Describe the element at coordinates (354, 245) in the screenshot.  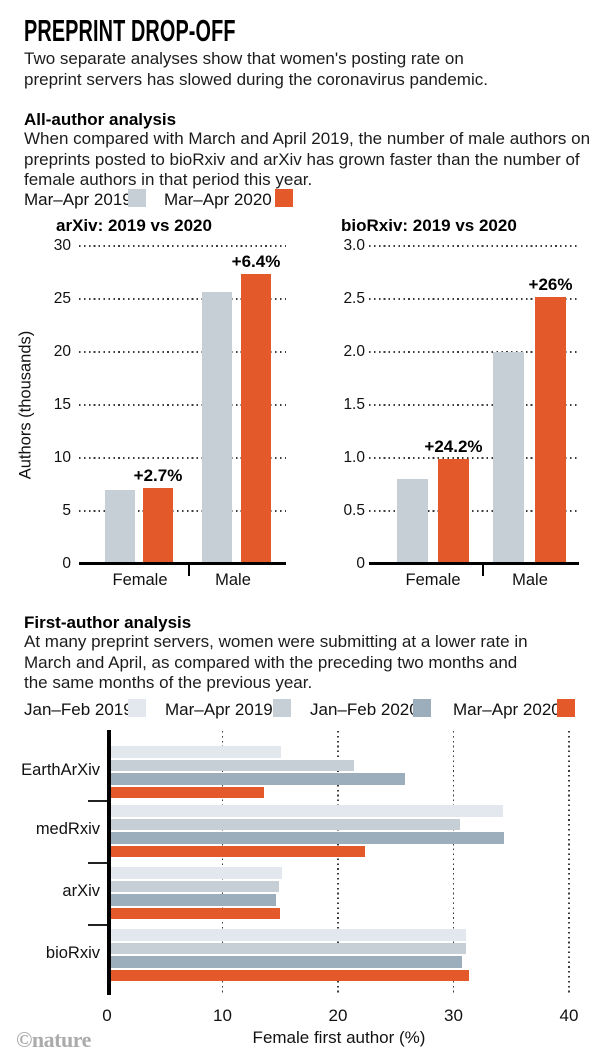
I see `y-tick-label: 3.0` at that location.